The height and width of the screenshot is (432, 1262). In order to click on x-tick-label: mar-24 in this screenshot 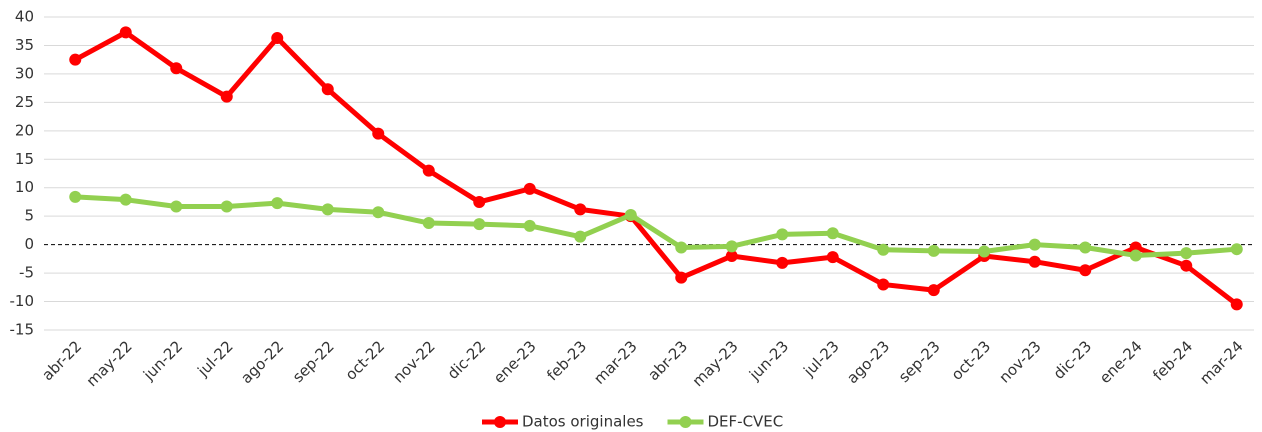, I will do `click(1221, 362)`.